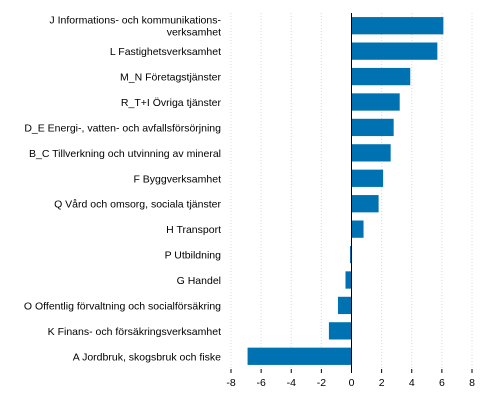  What do you see at coordinates (472, 383) in the screenshot?
I see `x-tick-label: 8` at bounding box center [472, 383].